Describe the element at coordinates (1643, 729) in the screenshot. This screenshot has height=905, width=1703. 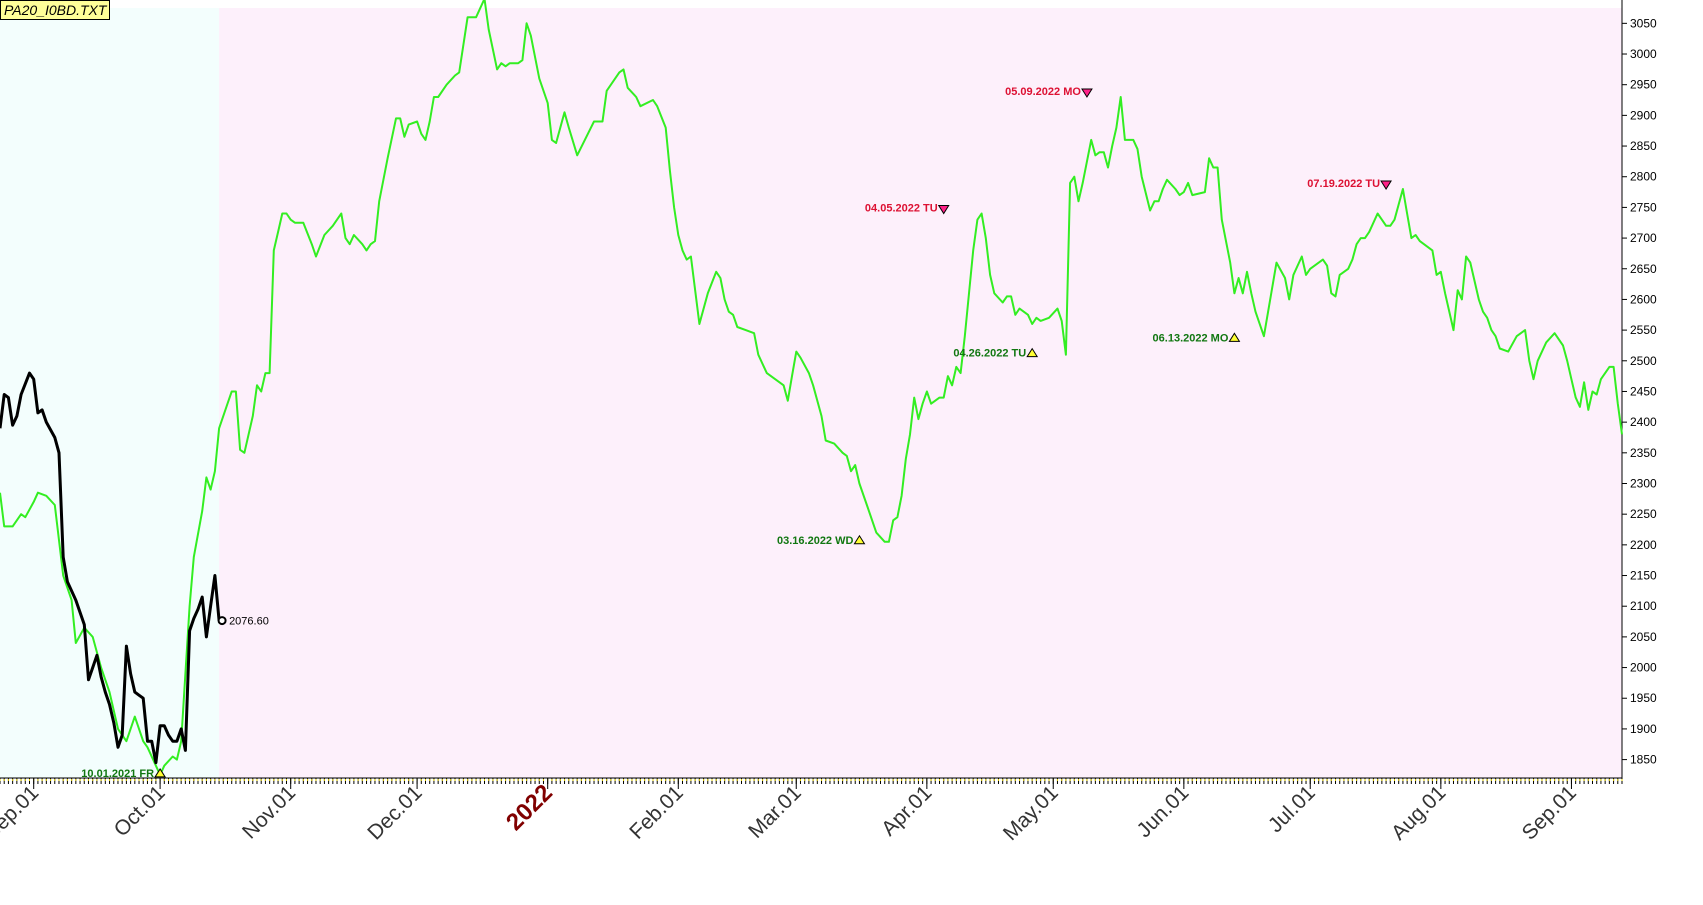
I see `y-tick-label-1900: 1900` at that location.